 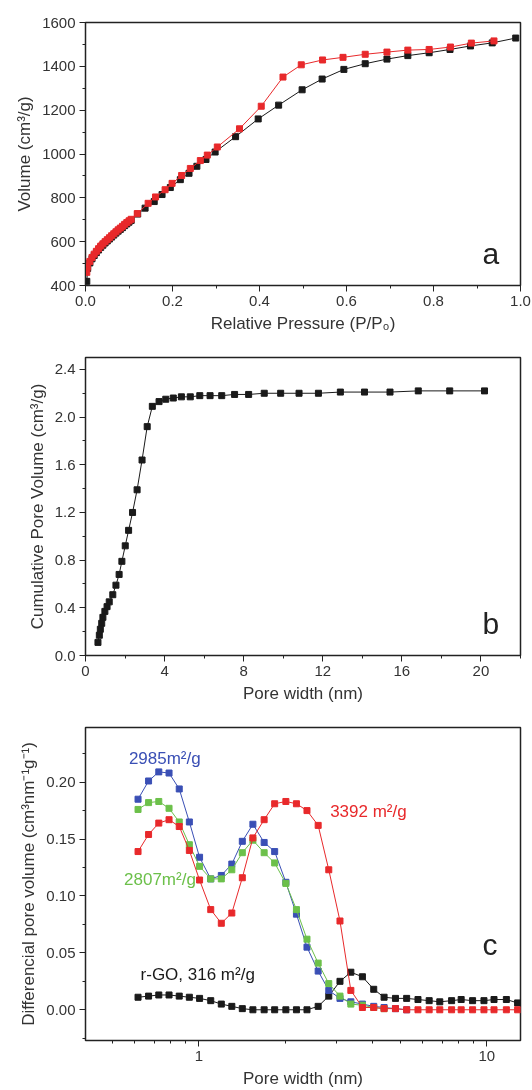 I want to click on y-axis-title: Cumulative Pore Volume (cm³/g), so click(x=37, y=506).